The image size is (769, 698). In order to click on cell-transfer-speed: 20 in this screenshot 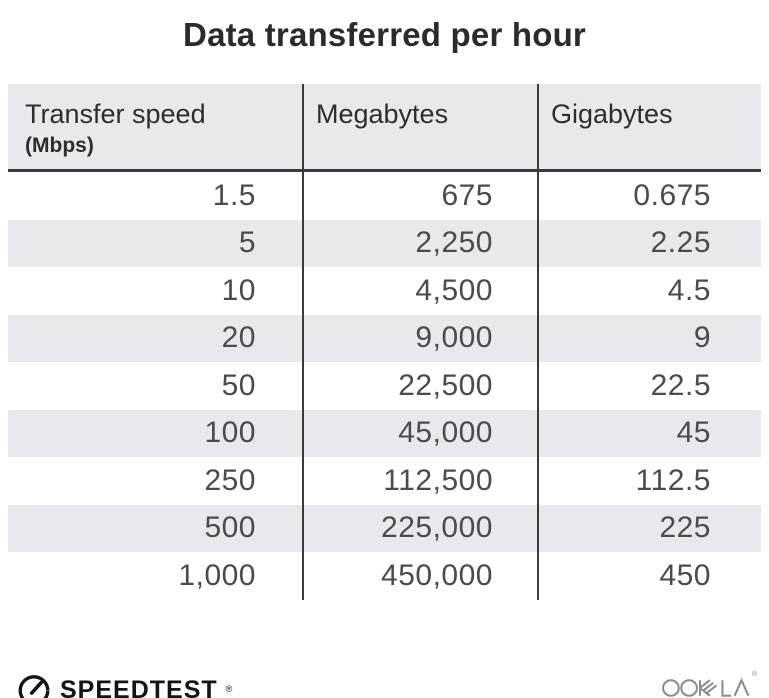, I will do `click(238, 338)`.